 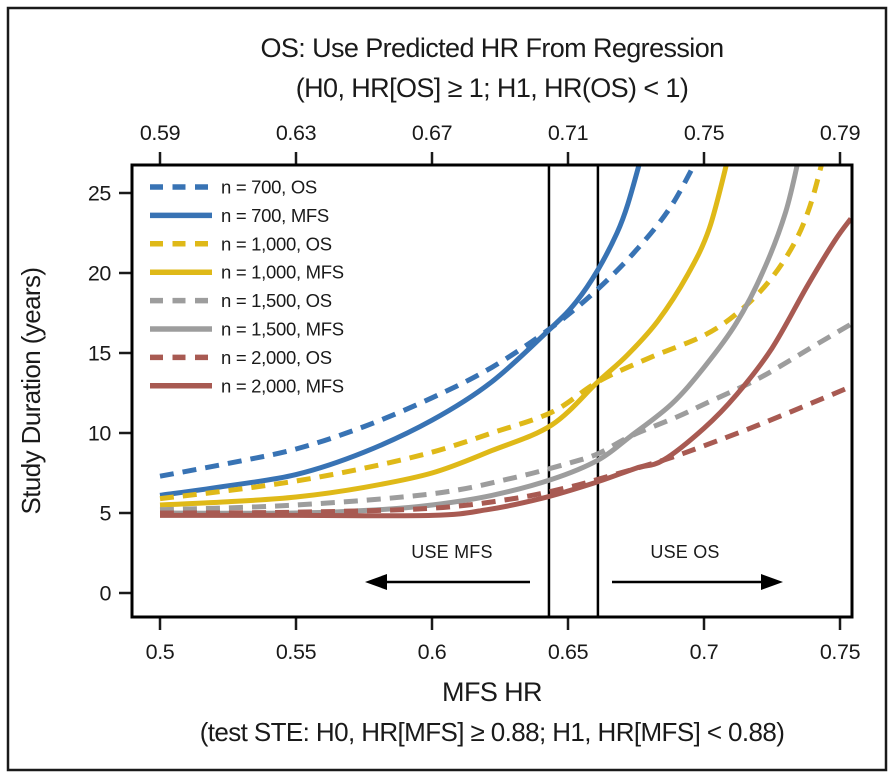 I want to click on bottom-axis-tick-label: 0.7, so click(x=704, y=652).